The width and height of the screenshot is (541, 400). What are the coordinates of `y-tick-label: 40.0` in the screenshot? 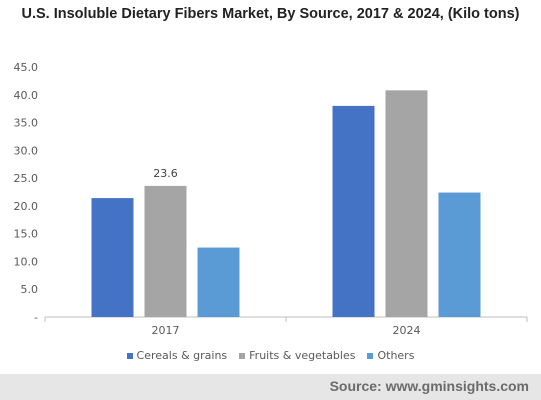 It's located at (26, 95).